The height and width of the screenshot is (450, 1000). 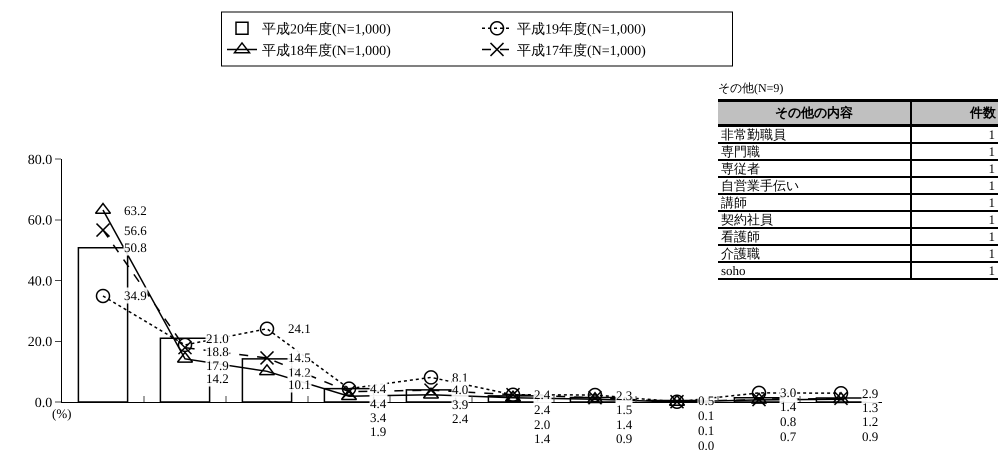 I want to click on category-label: 専従者, so click(x=814, y=168).